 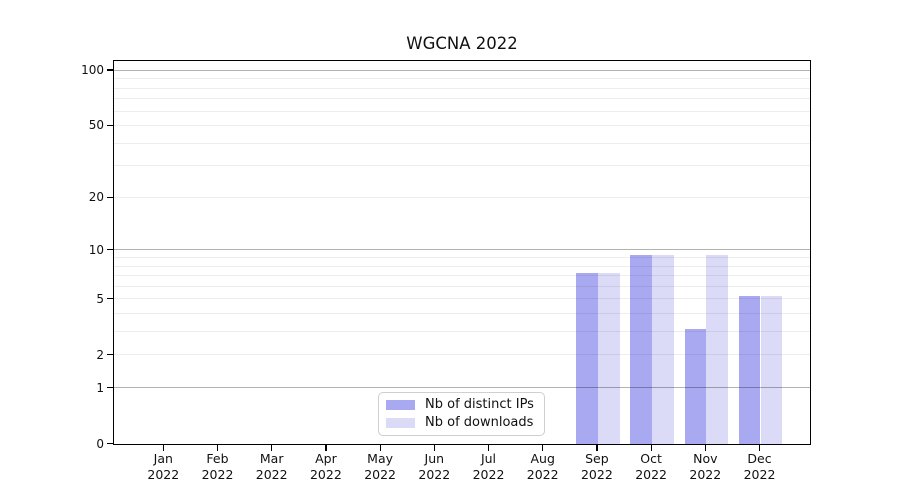 I want to click on y-tick-label-50: 50, so click(x=96, y=125).